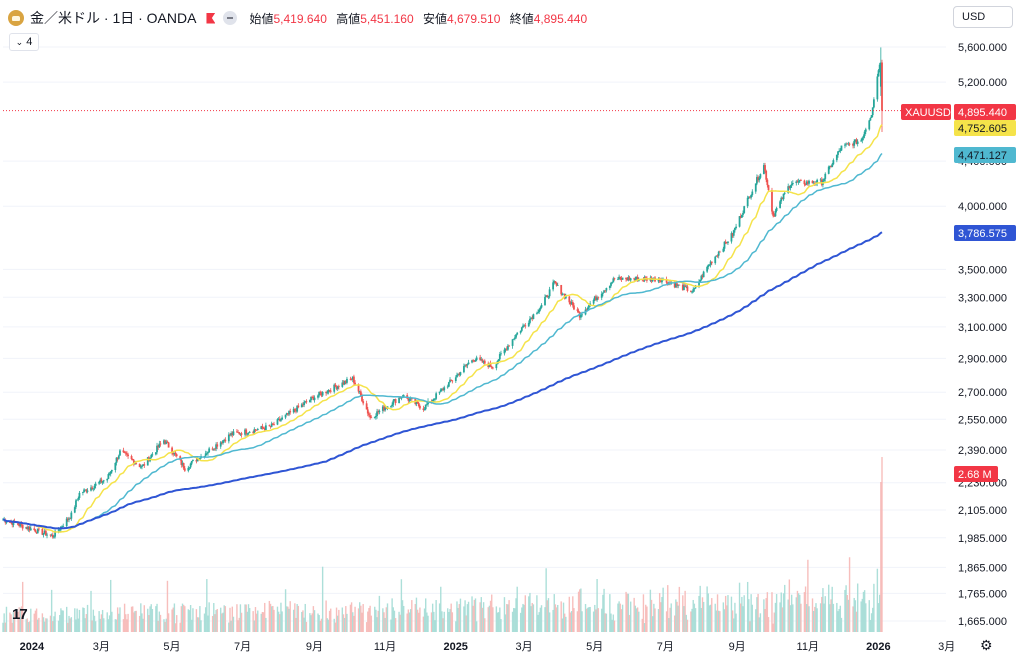 This screenshot has height=657, width=1024. What do you see at coordinates (171, 647) in the screenshot?
I see `time-tick-label: 5月` at bounding box center [171, 647].